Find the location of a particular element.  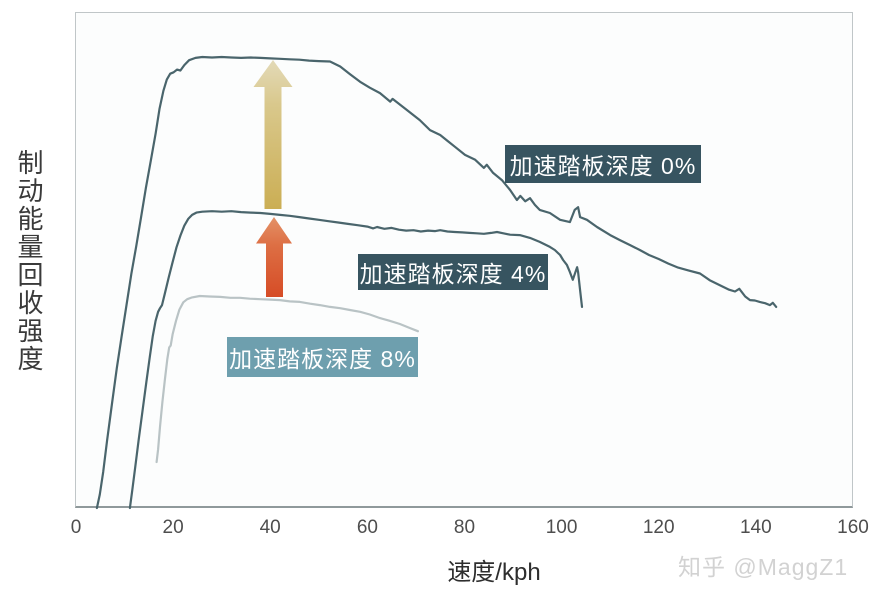

x-tick-0: 0 is located at coordinates (76, 527).